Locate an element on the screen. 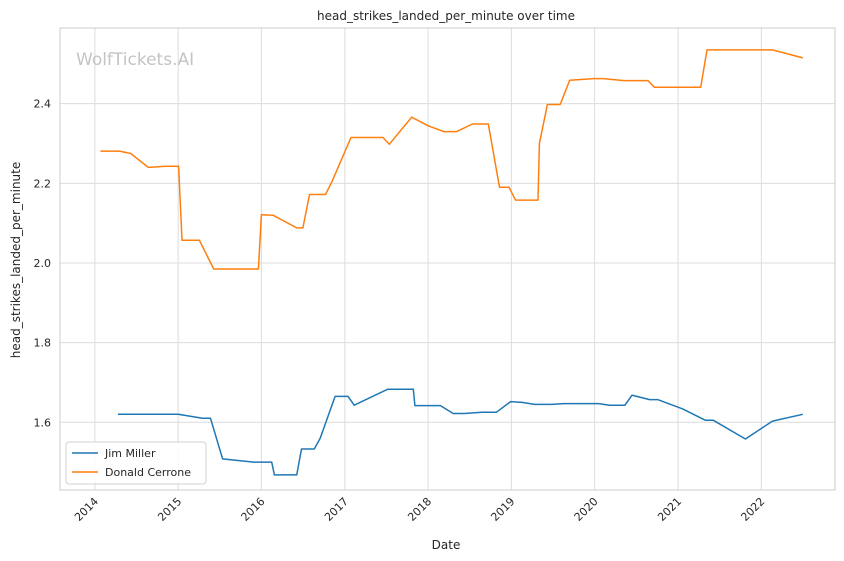  x-tick-label: 2020 is located at coordinates (586, 509).